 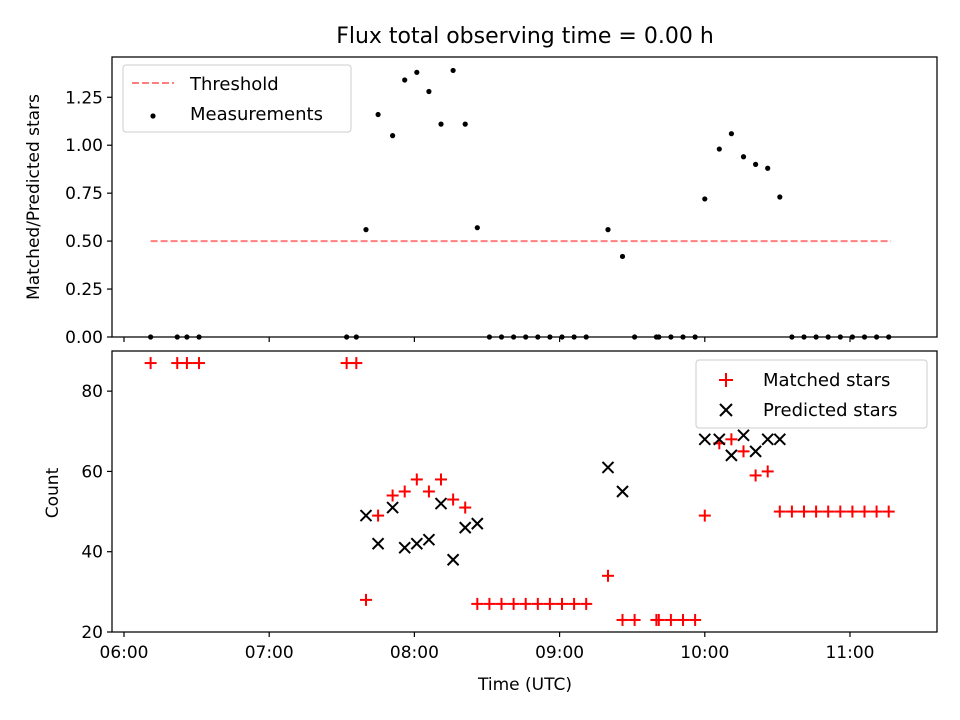 I want to click on bottom-y-tick-label: 20, so click(x=92, y=633).